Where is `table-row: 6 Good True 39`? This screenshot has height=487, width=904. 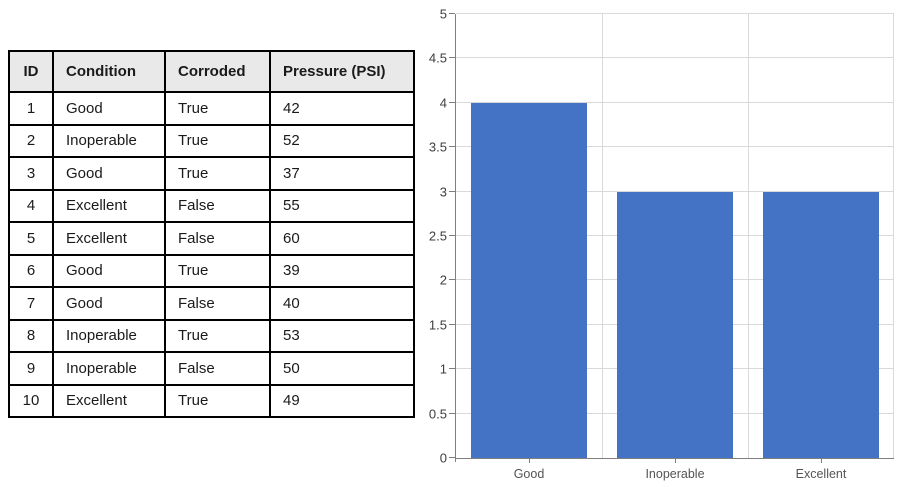
table-row: 6 Good True 39 is located at coordinates (211, 270).